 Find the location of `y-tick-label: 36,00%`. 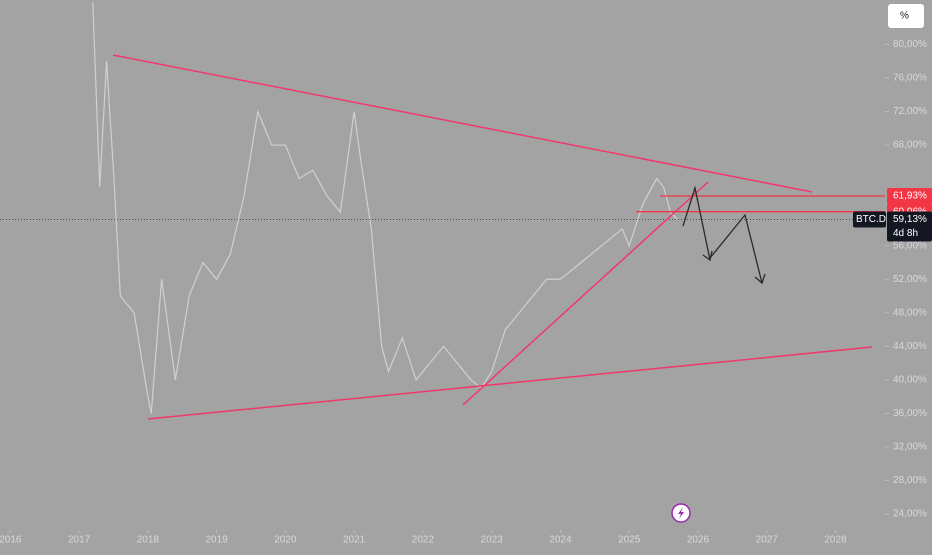

y-tick-label: 36,00% is located at coordinates (910, 413).